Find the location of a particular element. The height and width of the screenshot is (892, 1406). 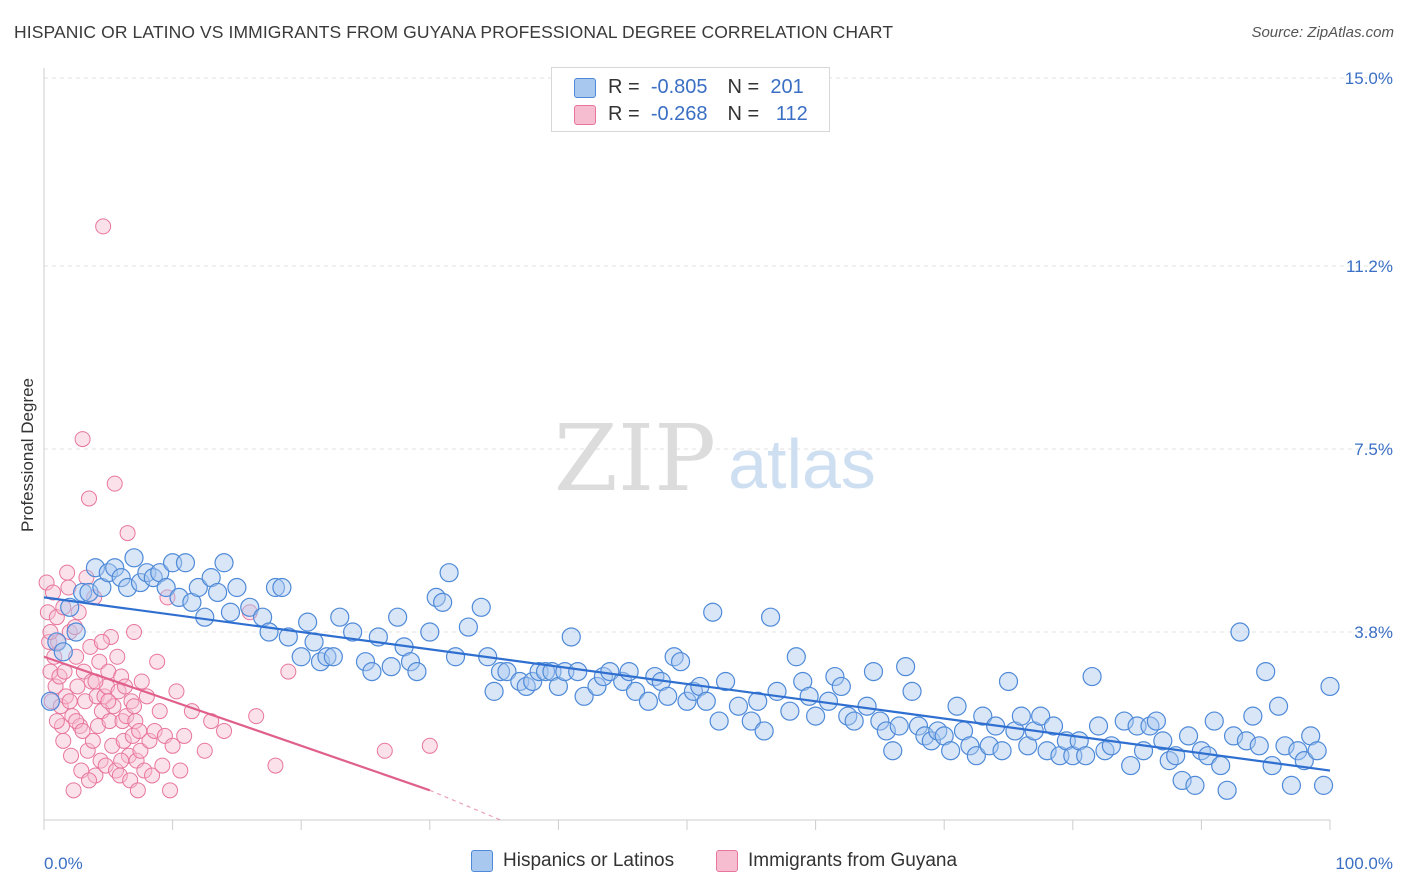

source-credit: Source: ZipAtlas.com is located at coordinates (1322, 32).